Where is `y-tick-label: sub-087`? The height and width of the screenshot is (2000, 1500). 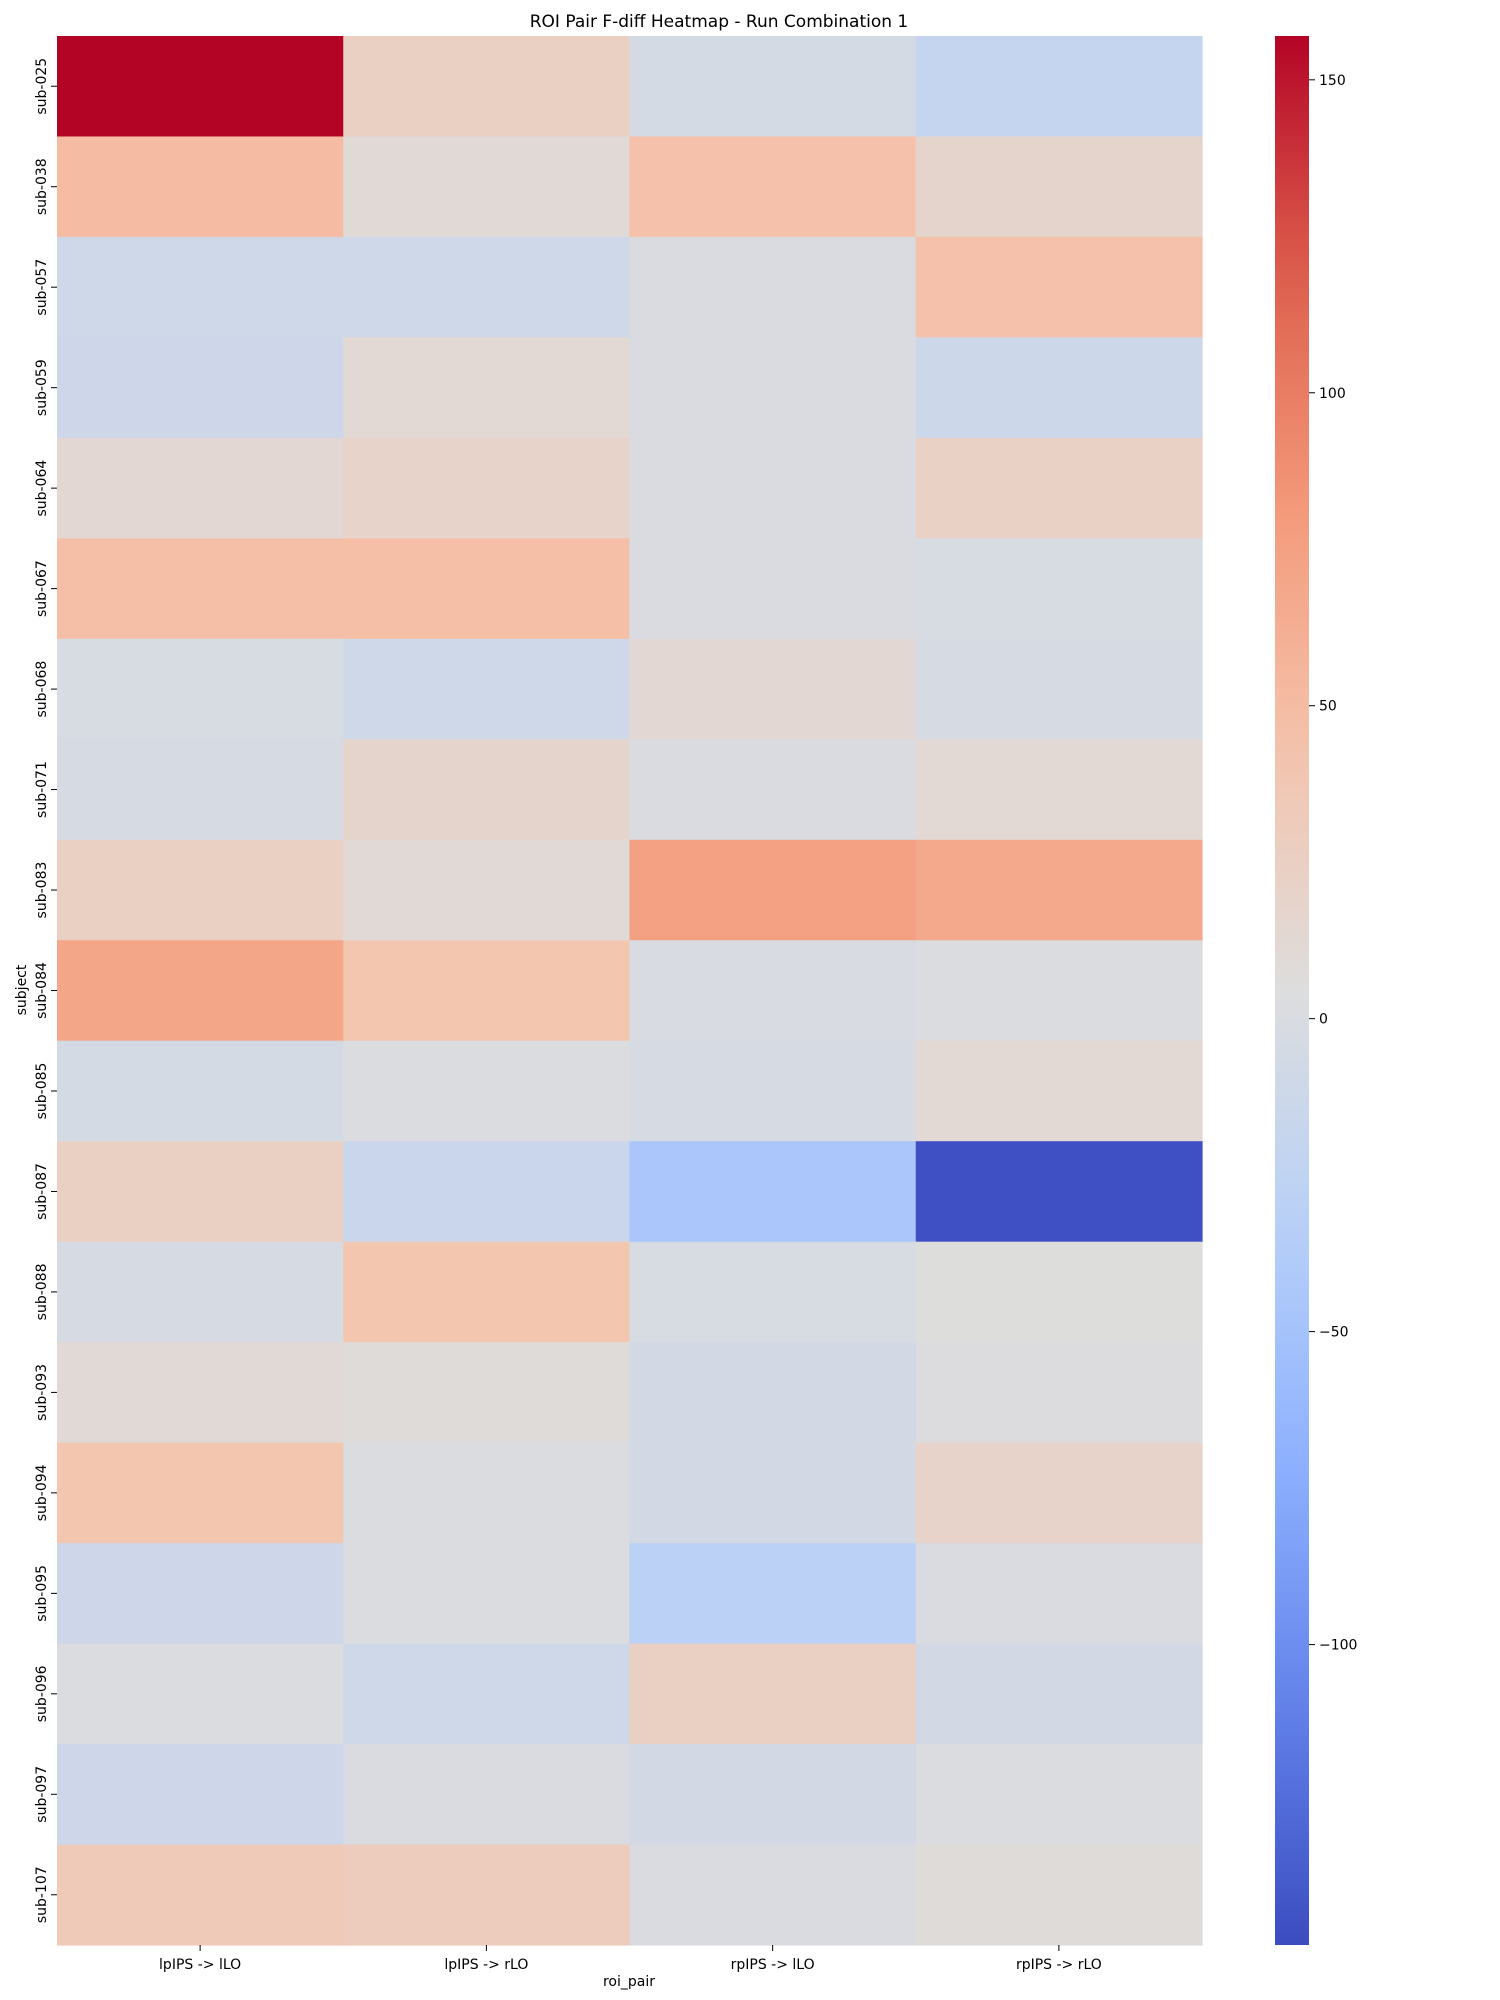 y-tick-label: sub-087 is located at coordinates (42, 1191).